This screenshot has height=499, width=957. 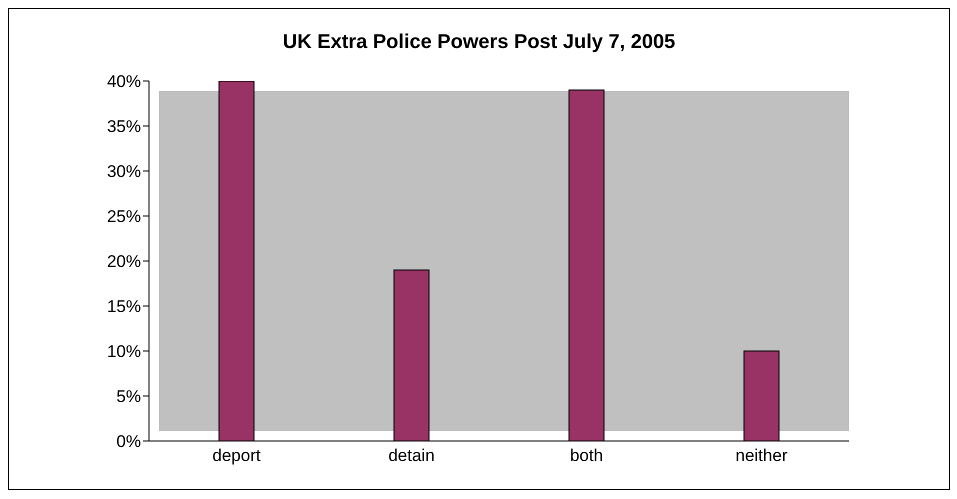 I want to click on y-tick-label: 5%, so click(x=128, y=396).